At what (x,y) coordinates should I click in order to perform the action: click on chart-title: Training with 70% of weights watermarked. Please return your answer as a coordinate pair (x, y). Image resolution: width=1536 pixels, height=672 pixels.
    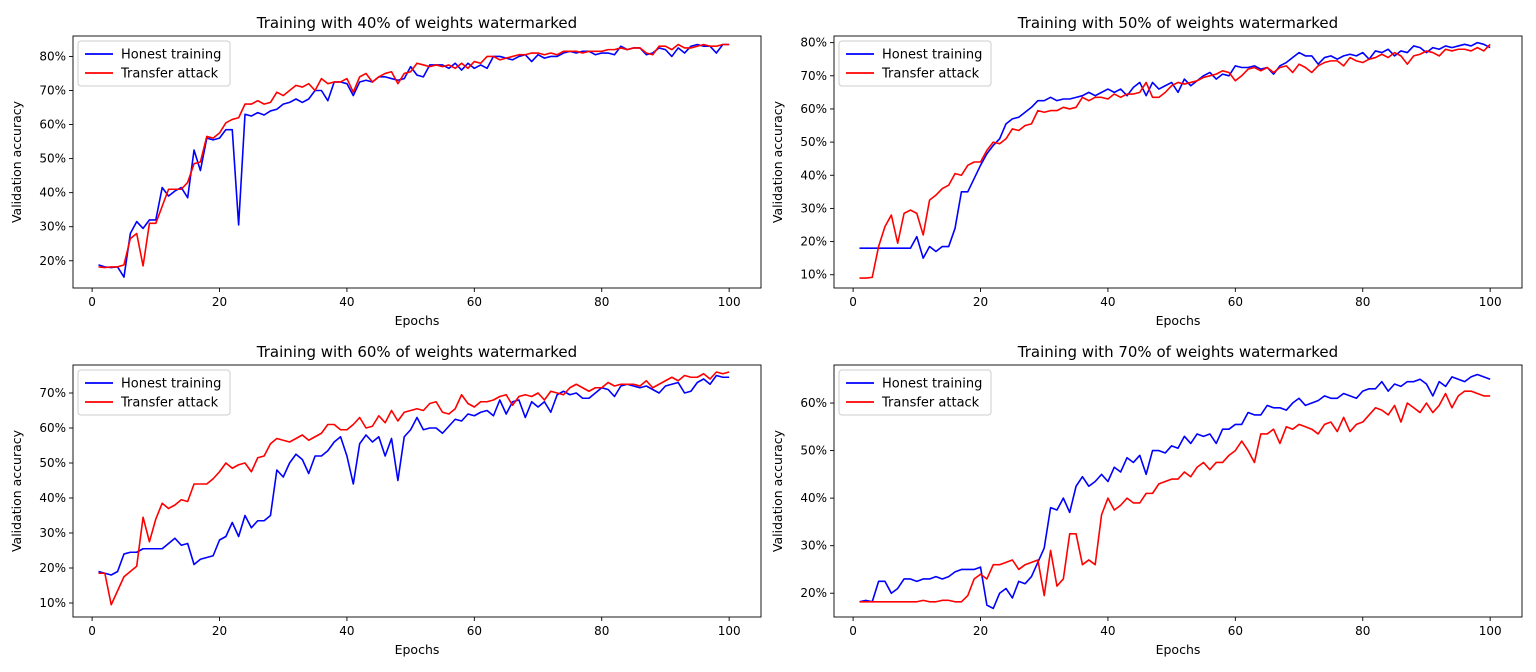
    Looking at the image, I should click on (1177, 352).